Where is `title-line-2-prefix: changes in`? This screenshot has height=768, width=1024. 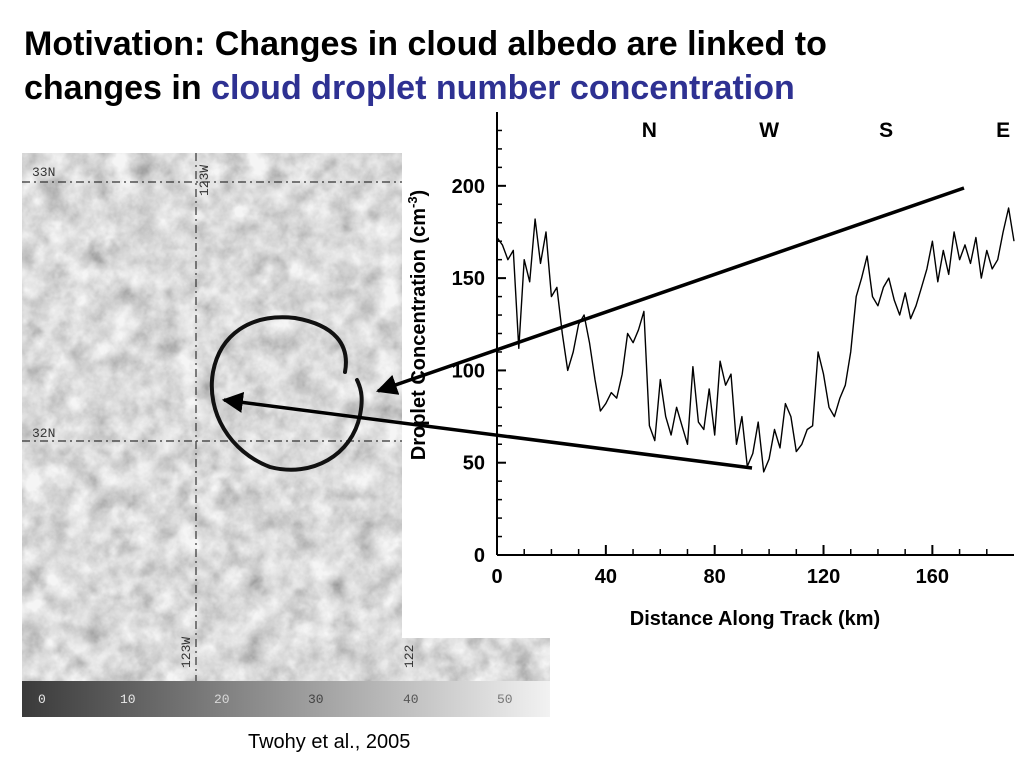 title-line-2-prefix: changes in is located at coordinates (118, 88).